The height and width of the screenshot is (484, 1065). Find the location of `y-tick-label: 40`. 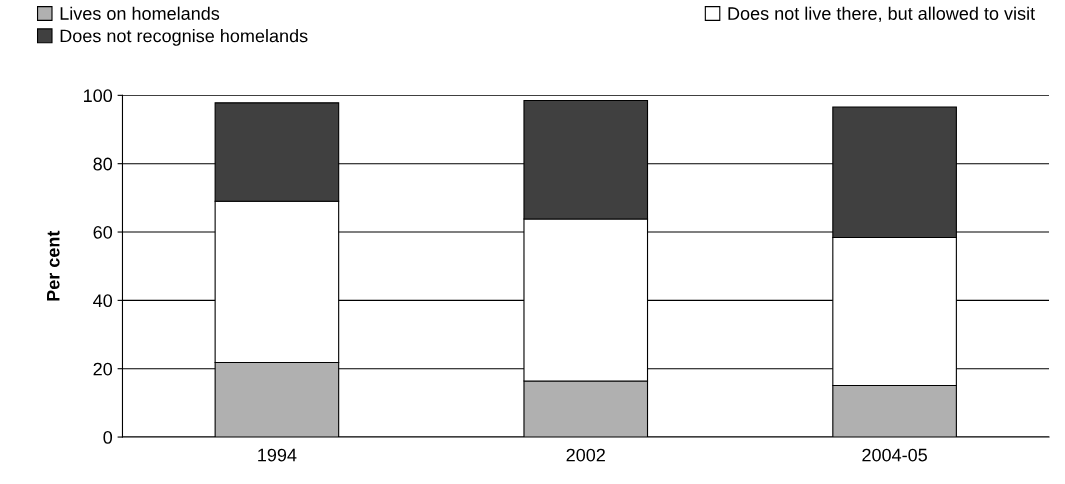

y-tick-label: 40 is located at coordinates (103, 301).